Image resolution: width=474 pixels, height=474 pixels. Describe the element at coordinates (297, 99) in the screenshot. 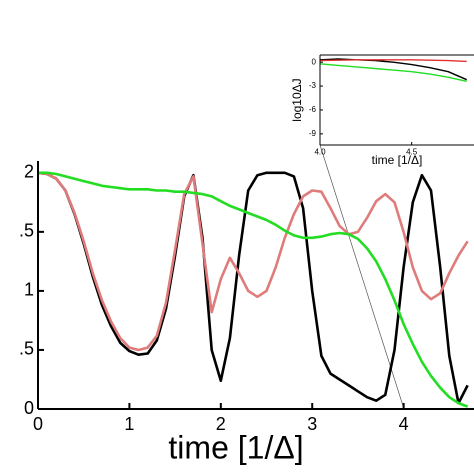

I see `y-axis-title: log10ΔJ` at that location.